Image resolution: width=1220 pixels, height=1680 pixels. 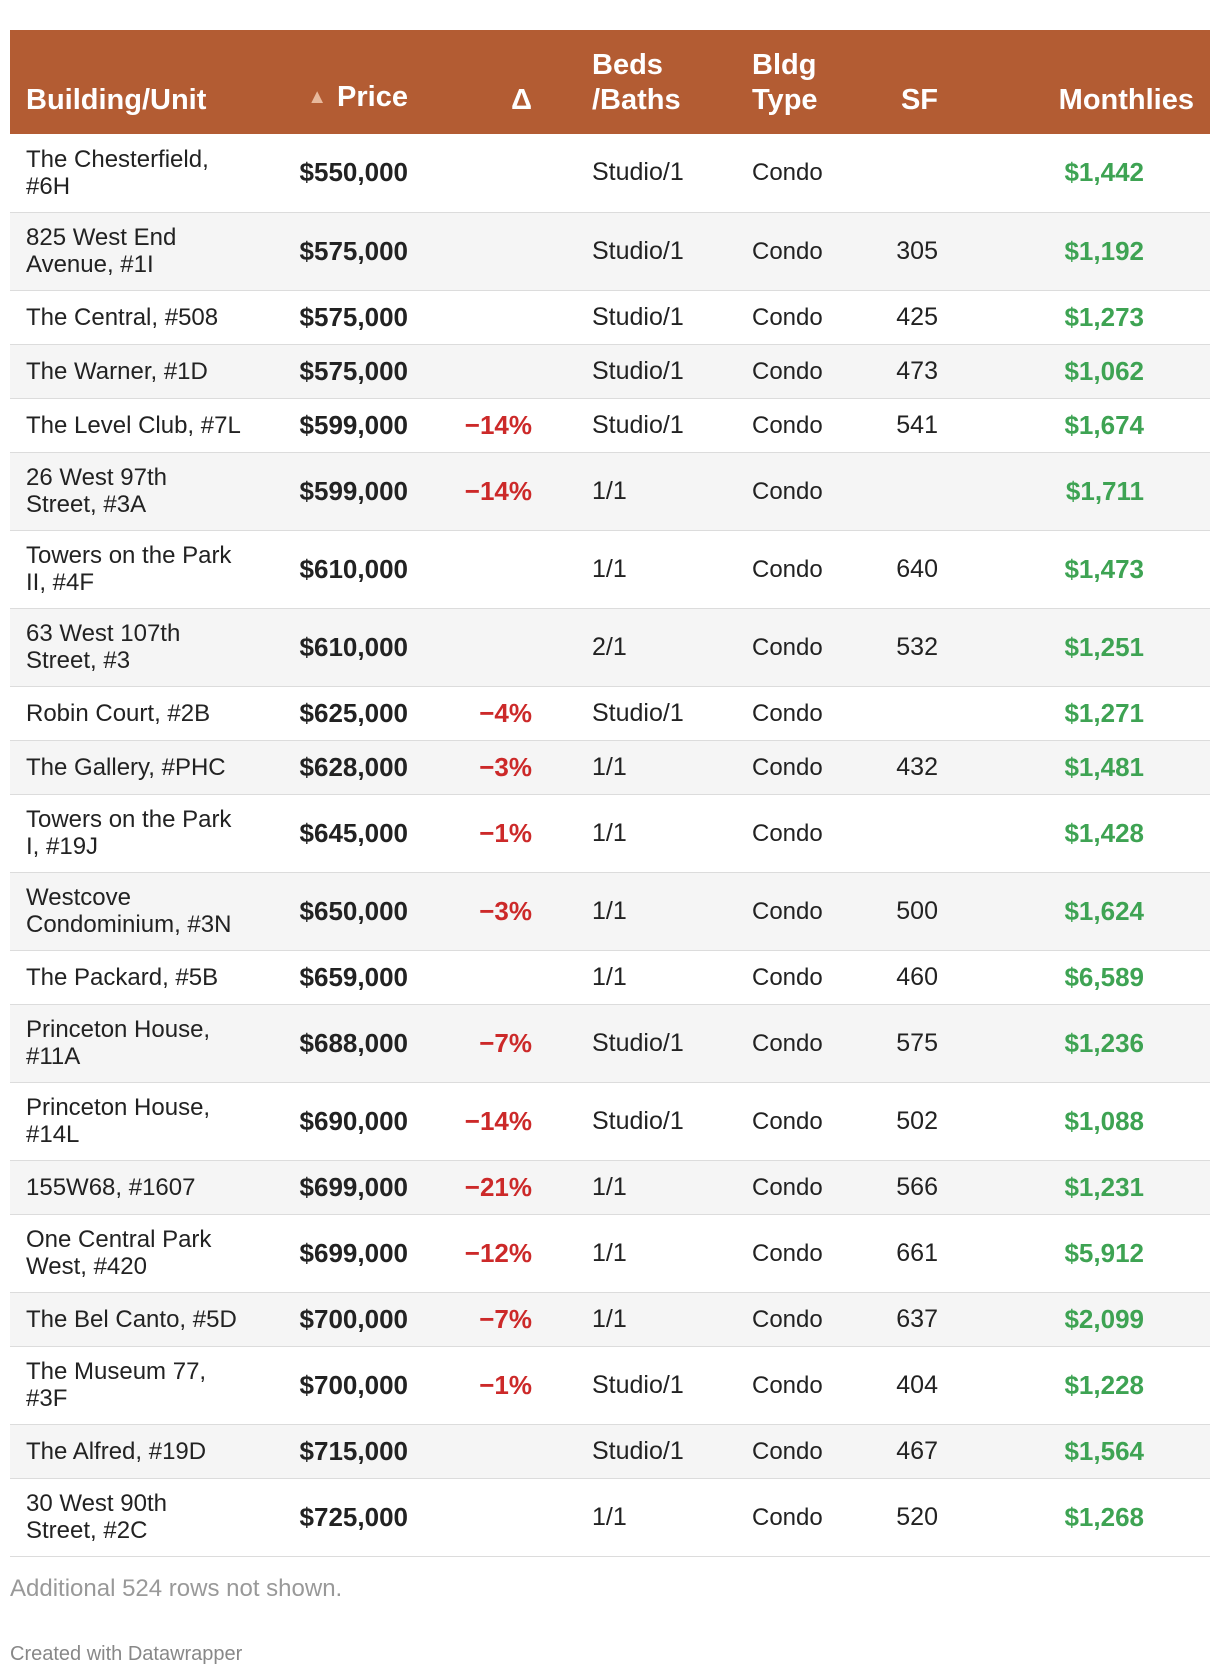 What do you see at coordinates (895, 569) in the screenshot?
I see `cell-sf: 640` at bounding box center [895, 569].